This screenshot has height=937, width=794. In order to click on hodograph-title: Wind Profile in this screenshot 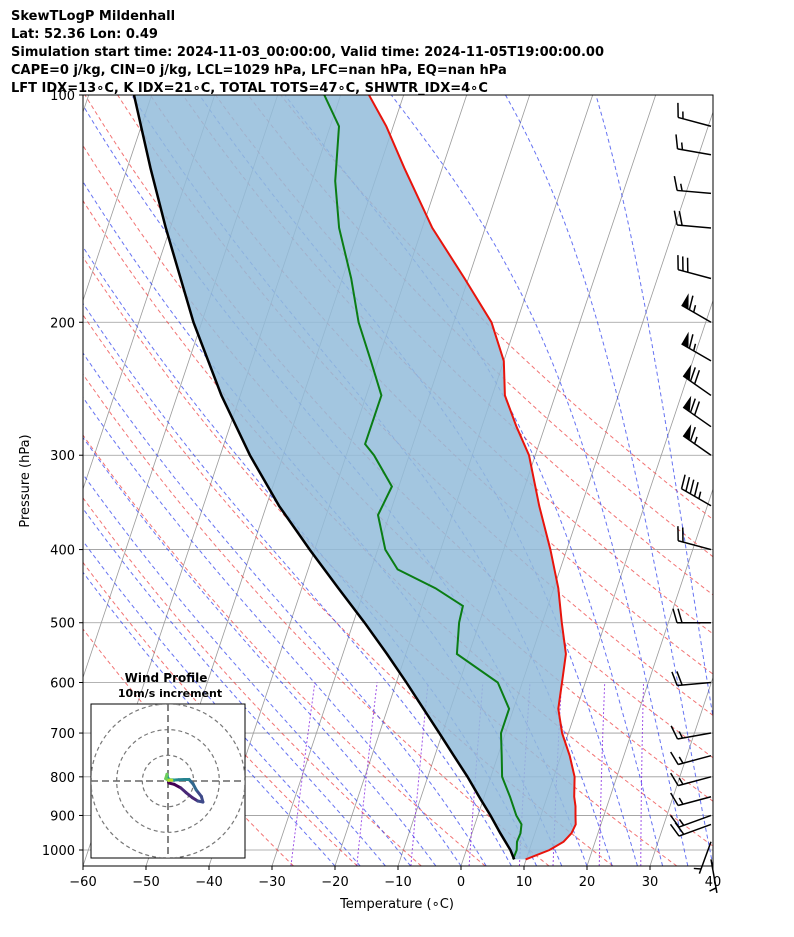, I will do `click(166, 678)`.